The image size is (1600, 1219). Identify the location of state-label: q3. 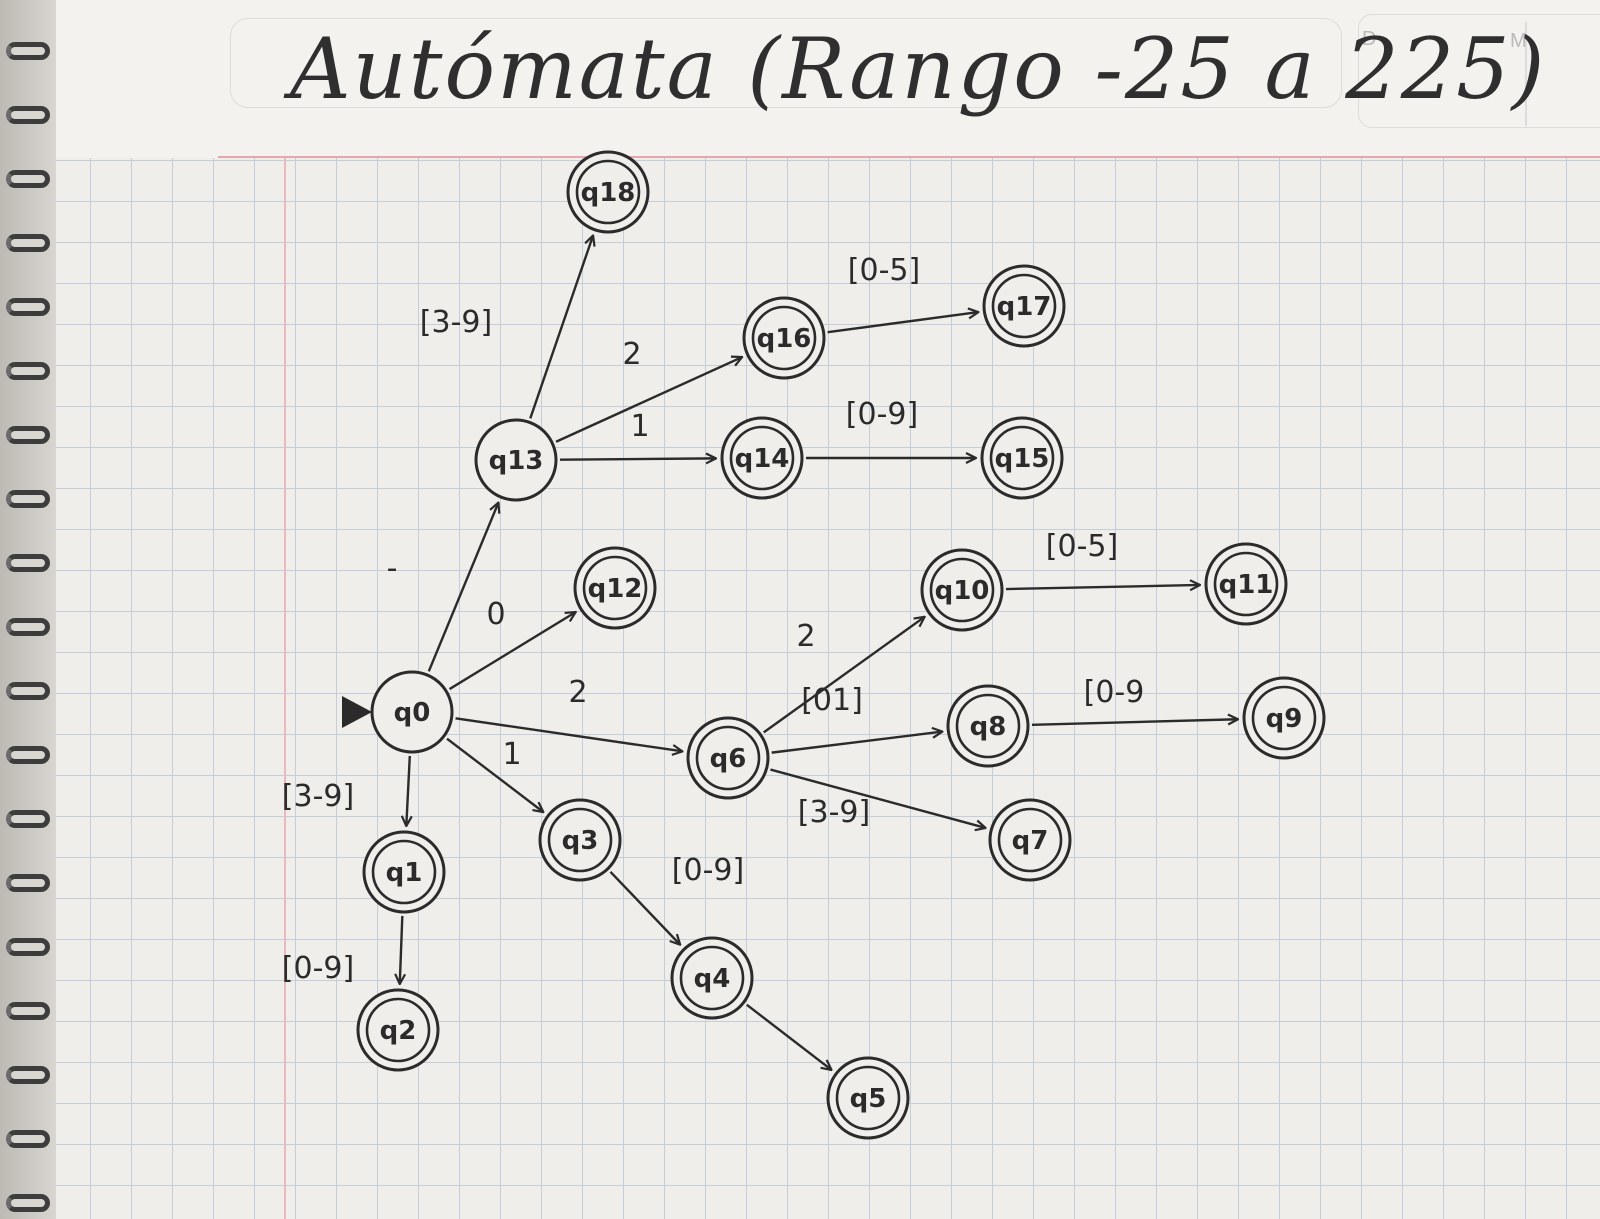
(580, 841).